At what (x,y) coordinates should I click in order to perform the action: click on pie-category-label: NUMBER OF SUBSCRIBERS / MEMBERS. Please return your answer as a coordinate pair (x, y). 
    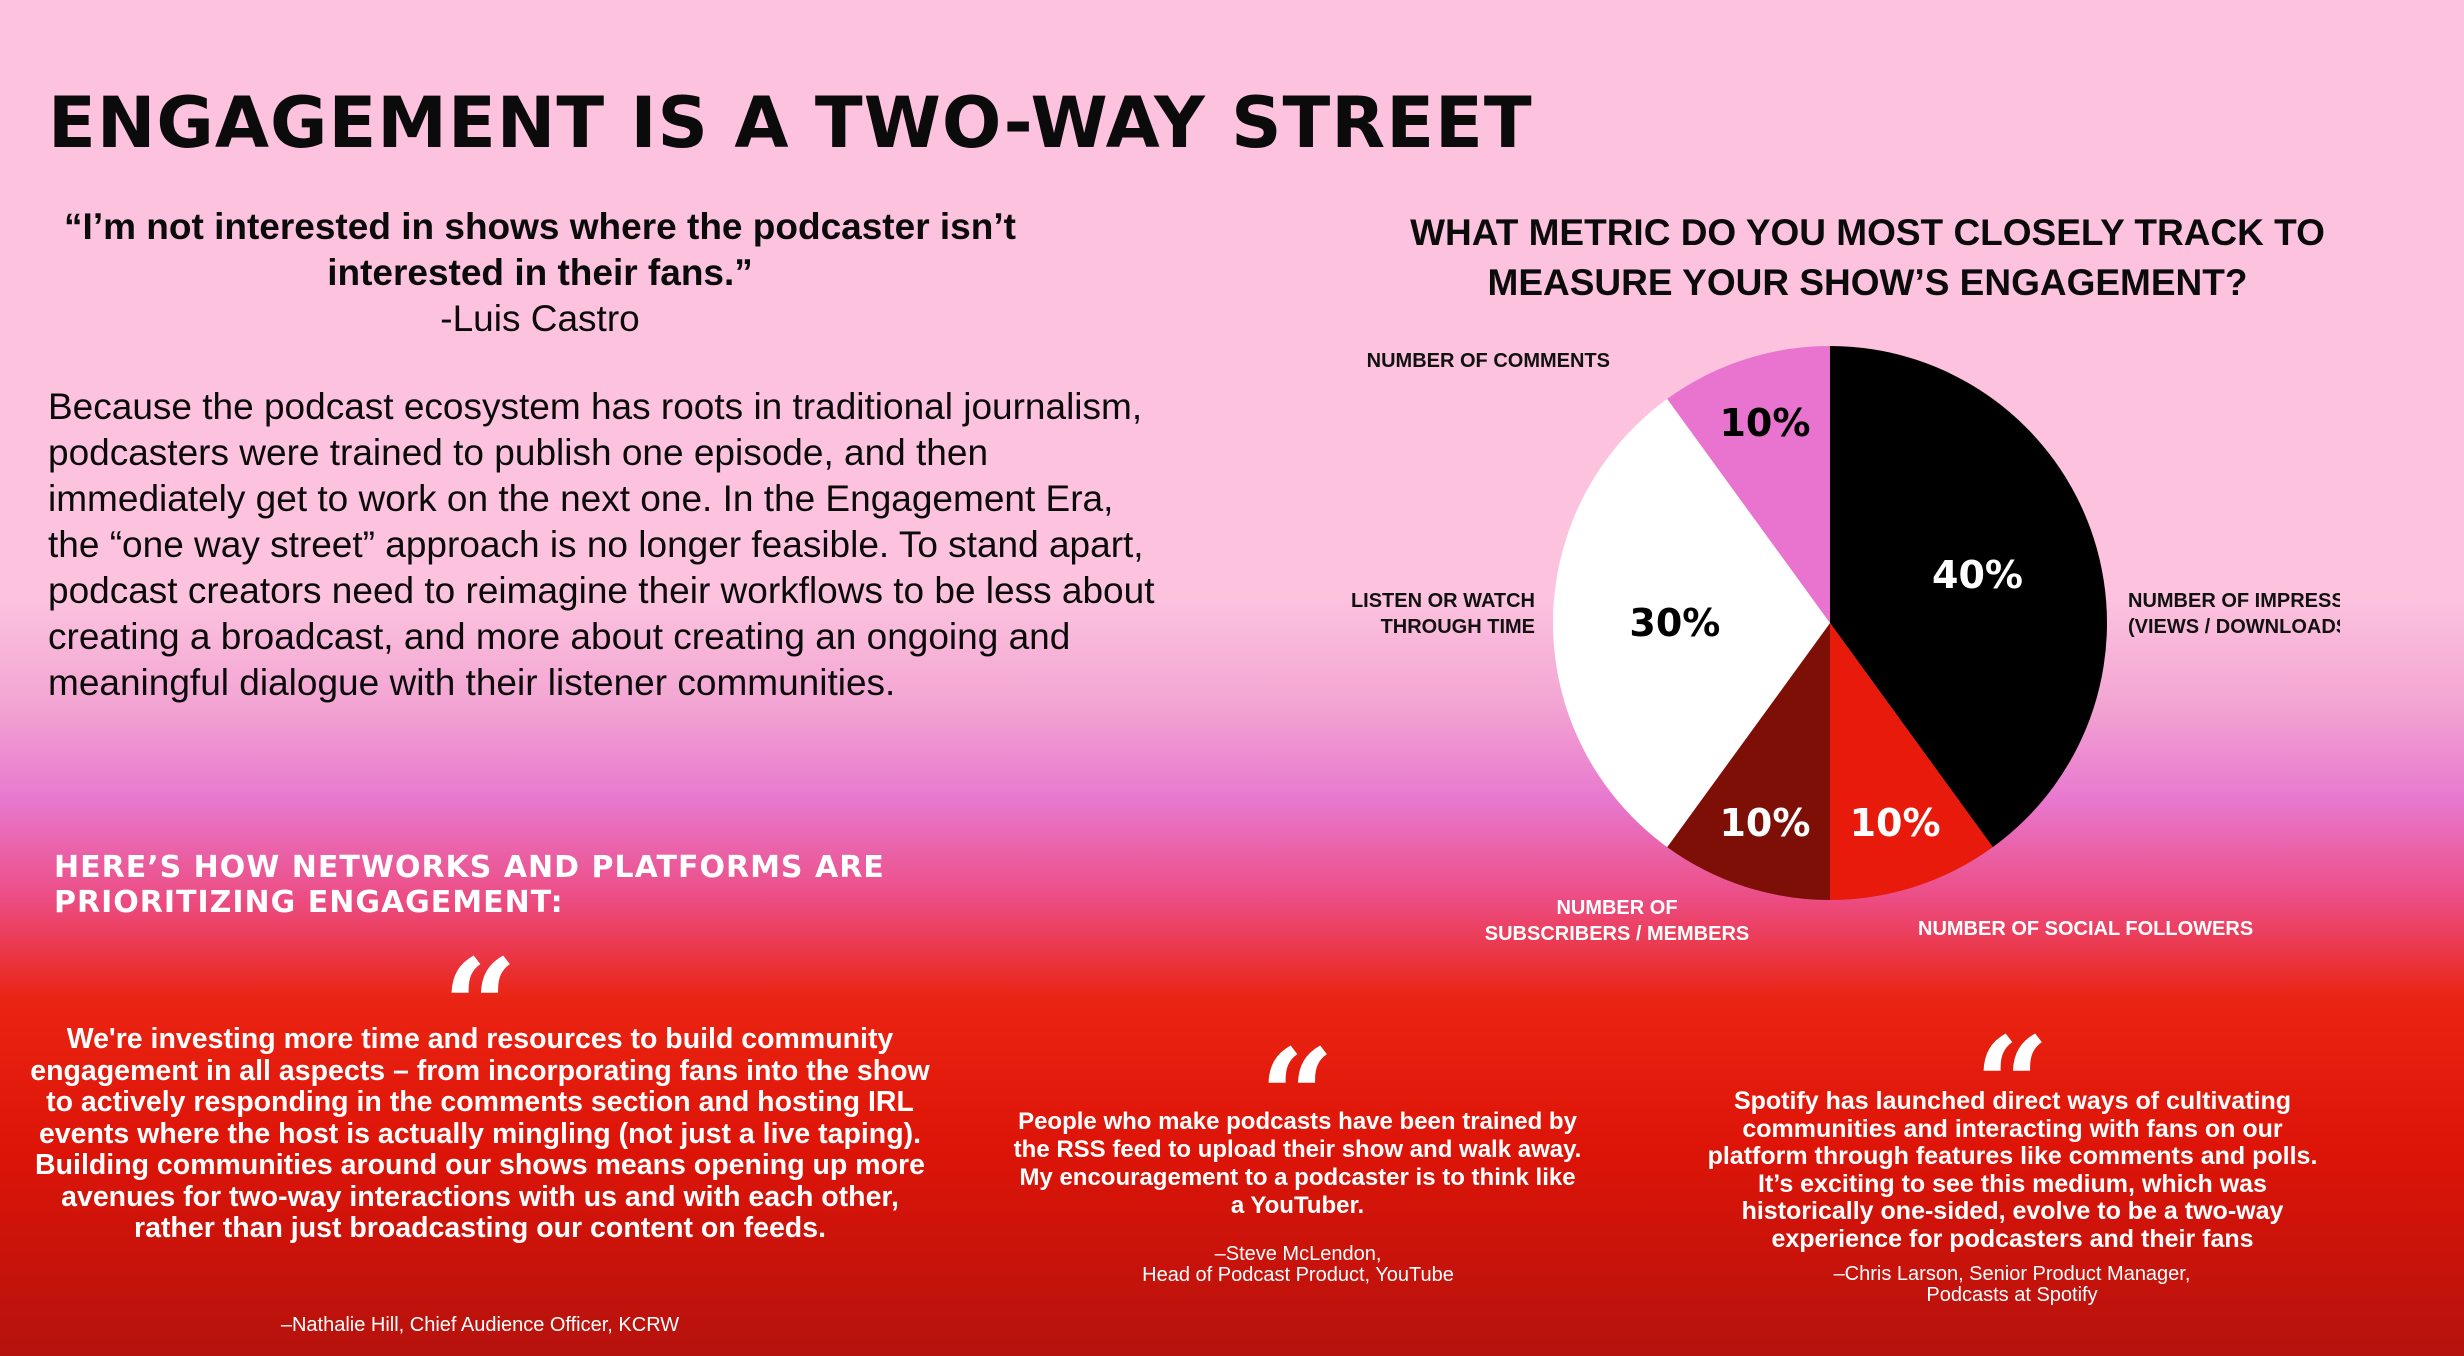
    Looking at the image, I should click on (1617, 921).